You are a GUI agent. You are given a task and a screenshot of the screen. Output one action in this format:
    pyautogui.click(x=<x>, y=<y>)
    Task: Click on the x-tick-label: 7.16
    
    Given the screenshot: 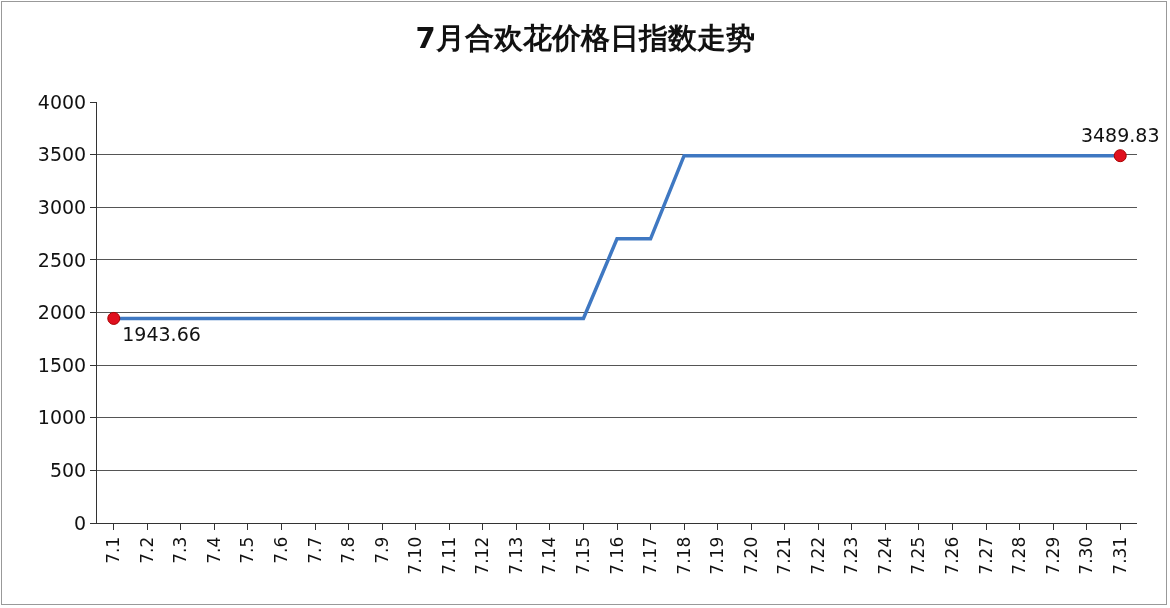 What is the action you would take?
    pyautogui.click(x=616, y=555)
    